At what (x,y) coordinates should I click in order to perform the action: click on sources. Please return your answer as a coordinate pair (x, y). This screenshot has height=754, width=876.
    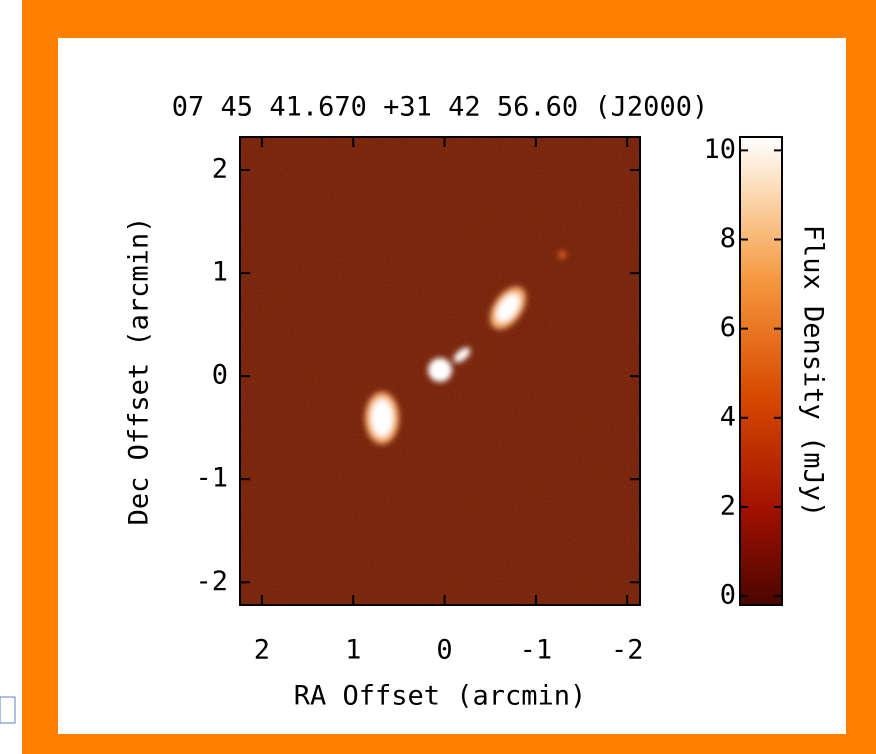
    Looking at the image, I should click on (465, 347).